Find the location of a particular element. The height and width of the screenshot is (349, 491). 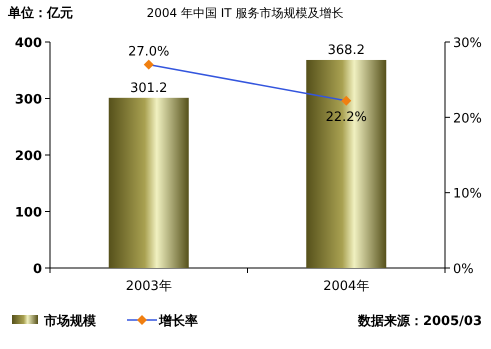

x-tick-label: 2003年 is located at coordinates (149, 286).